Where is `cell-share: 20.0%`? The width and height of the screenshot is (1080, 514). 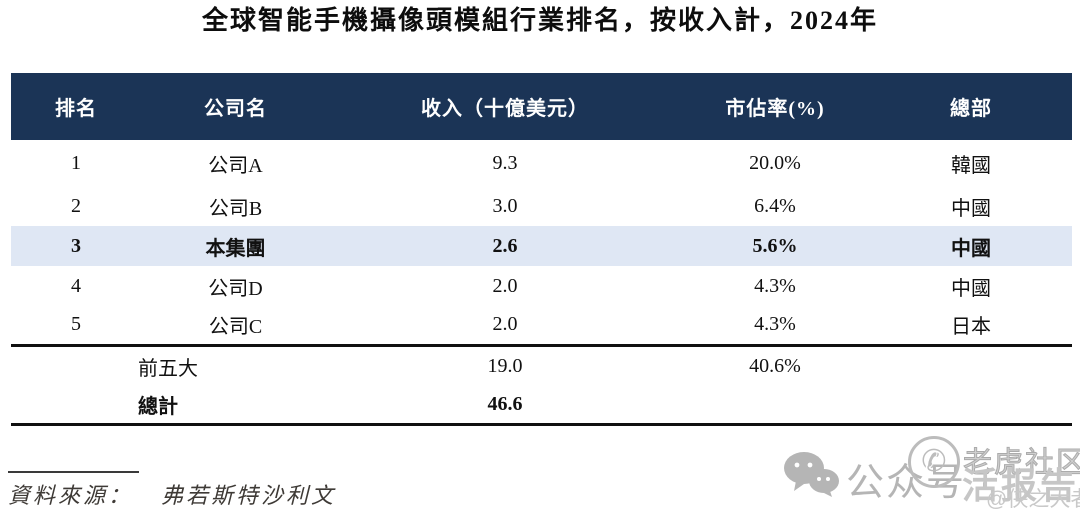
cell-share: 20.0% is located at coordinates (775, 162).